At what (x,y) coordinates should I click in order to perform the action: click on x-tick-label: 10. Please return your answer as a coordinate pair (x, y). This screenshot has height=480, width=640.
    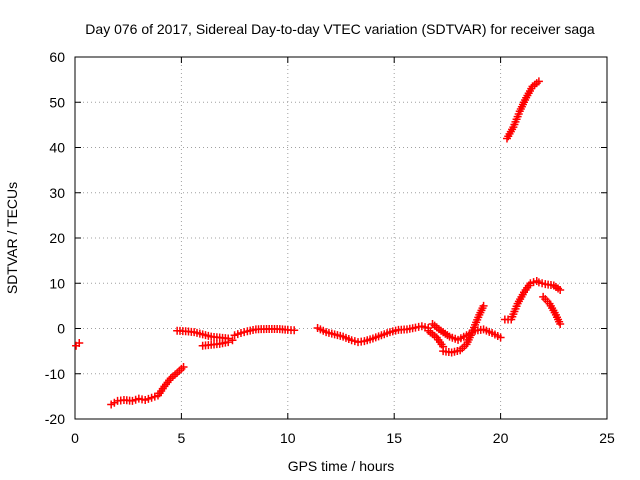
    Looking at the image, I should click on (288, 438).